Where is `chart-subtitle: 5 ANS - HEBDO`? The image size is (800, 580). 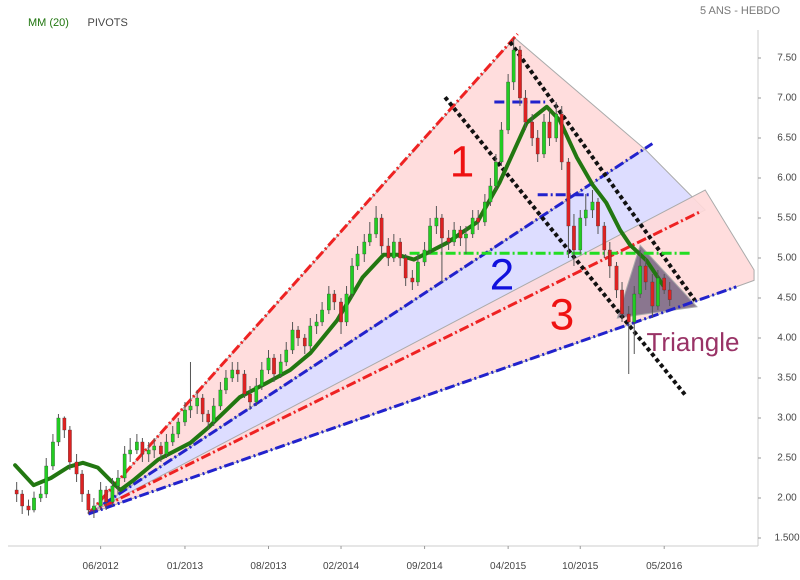
chart-subtitle: 5 ANS - HEBDO is located at coordinates (740, 11).